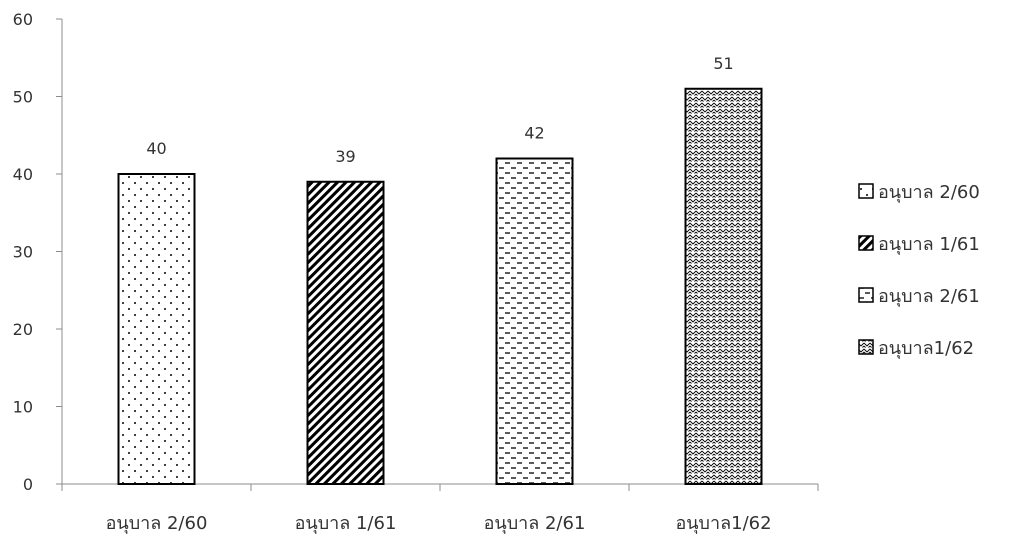 The width and height of the screenshot is (1022, 548). I want to click on y-tick-label: 10, so click(23, 407).